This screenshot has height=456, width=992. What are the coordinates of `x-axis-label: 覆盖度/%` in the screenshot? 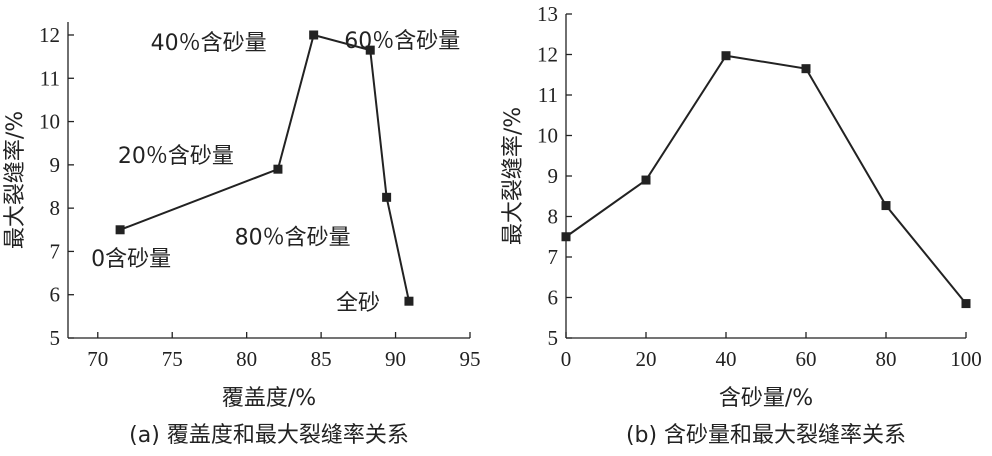 It's located at (269, 398).